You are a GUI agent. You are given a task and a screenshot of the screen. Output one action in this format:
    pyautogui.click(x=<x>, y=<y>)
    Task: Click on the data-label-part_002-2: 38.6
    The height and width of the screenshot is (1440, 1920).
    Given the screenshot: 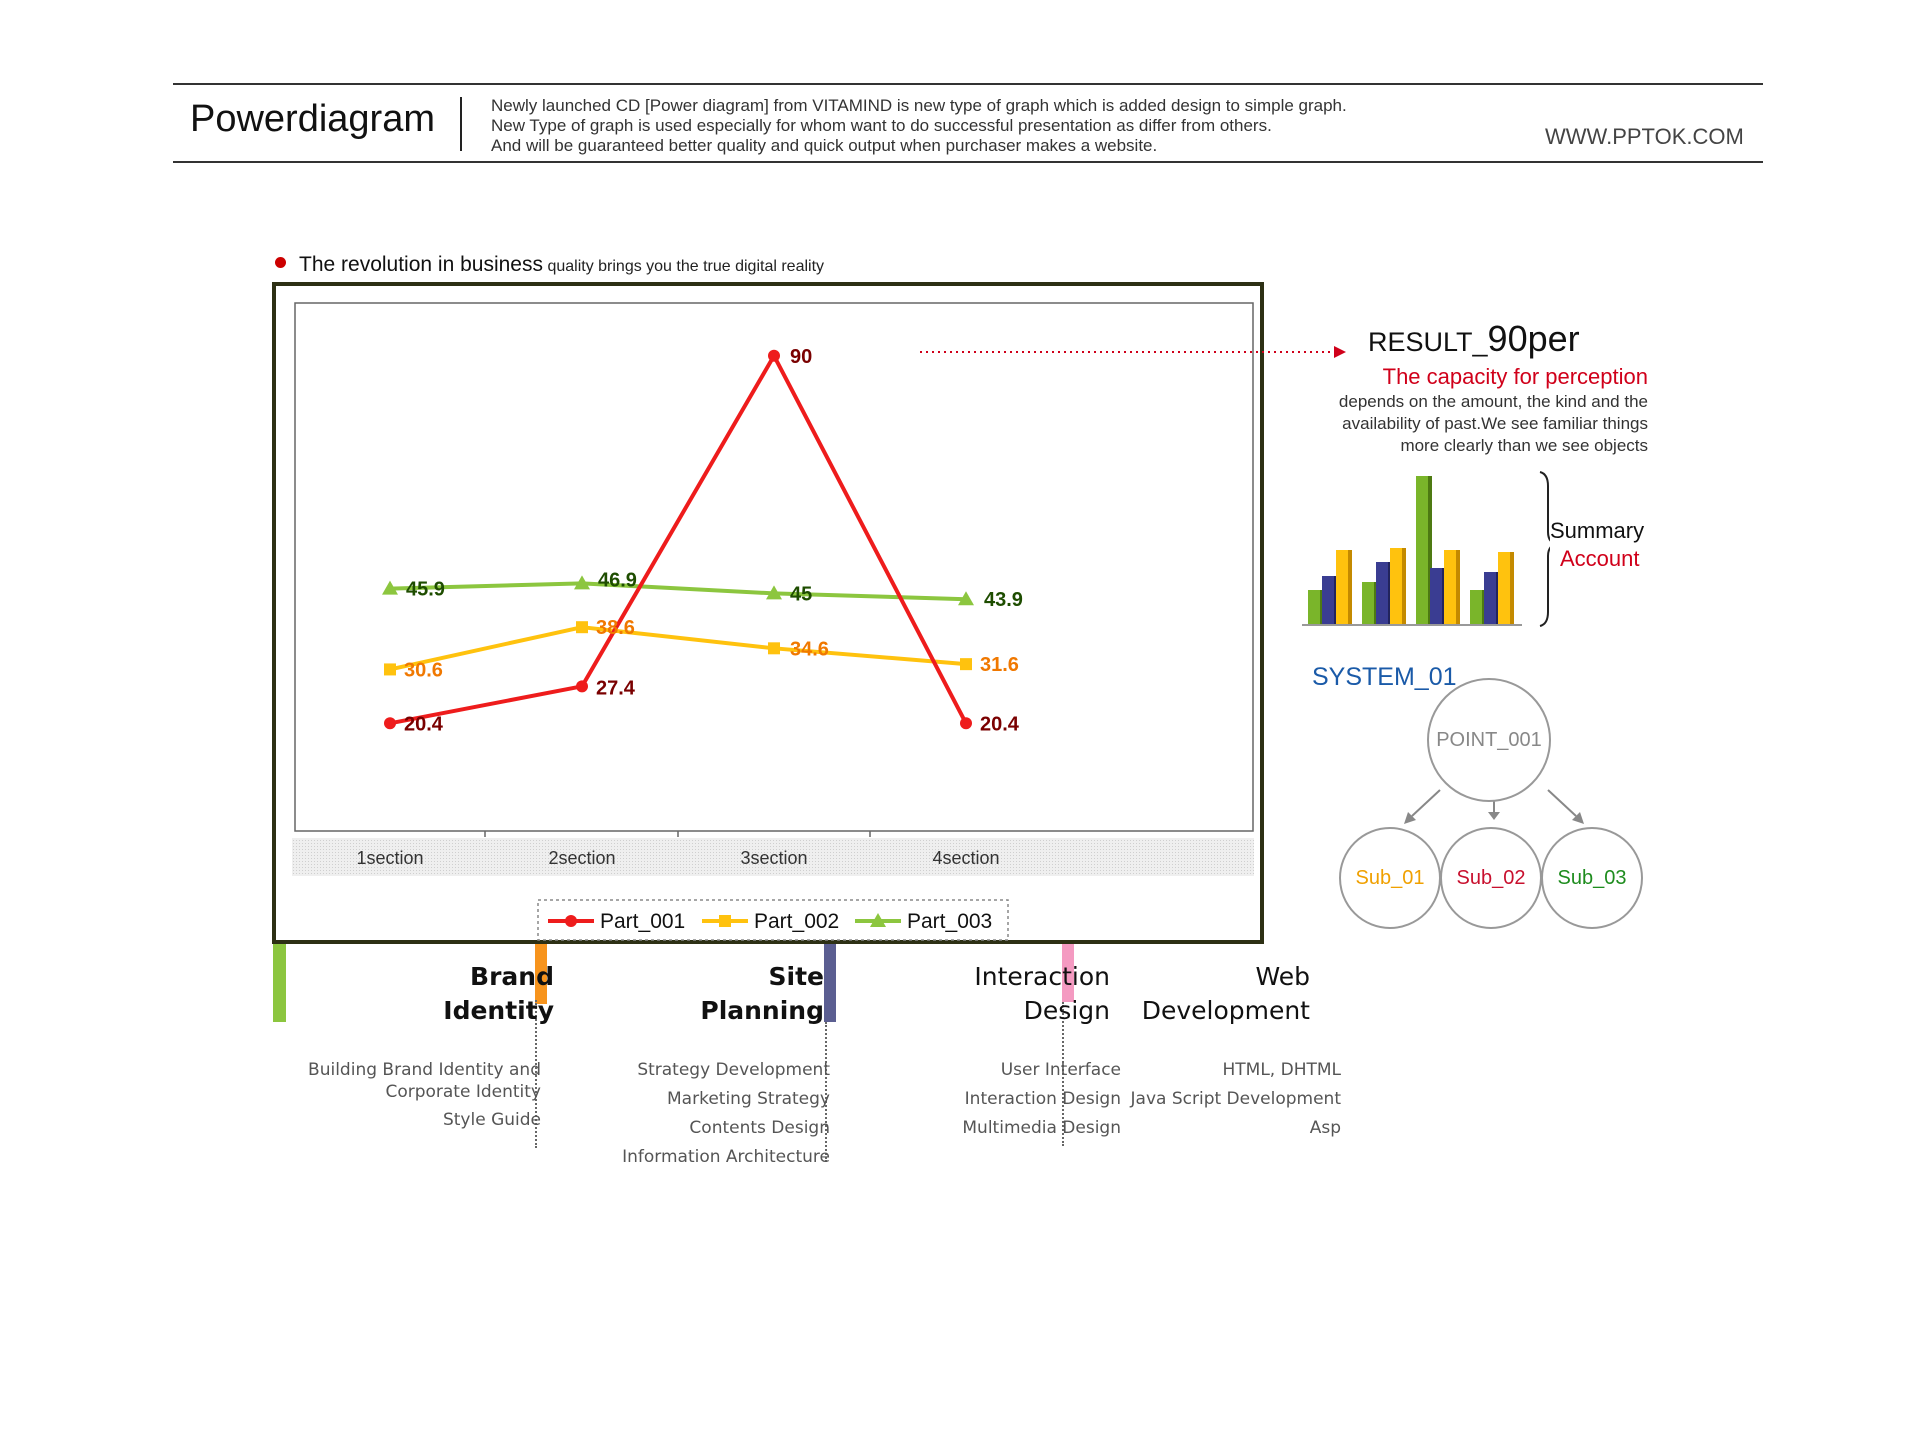 What is the action you would take?
    pyautogui.click(x=615, y=628)
    